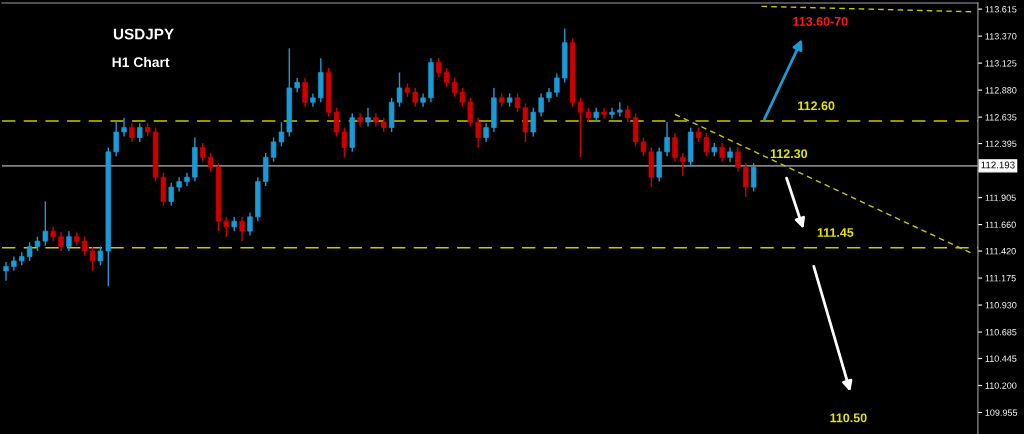 The height and width of the screenshot is (434, 1024). Describe the element at coordinates (141, 62) in the screenshot. I see `text: H1 Chart` at that location.